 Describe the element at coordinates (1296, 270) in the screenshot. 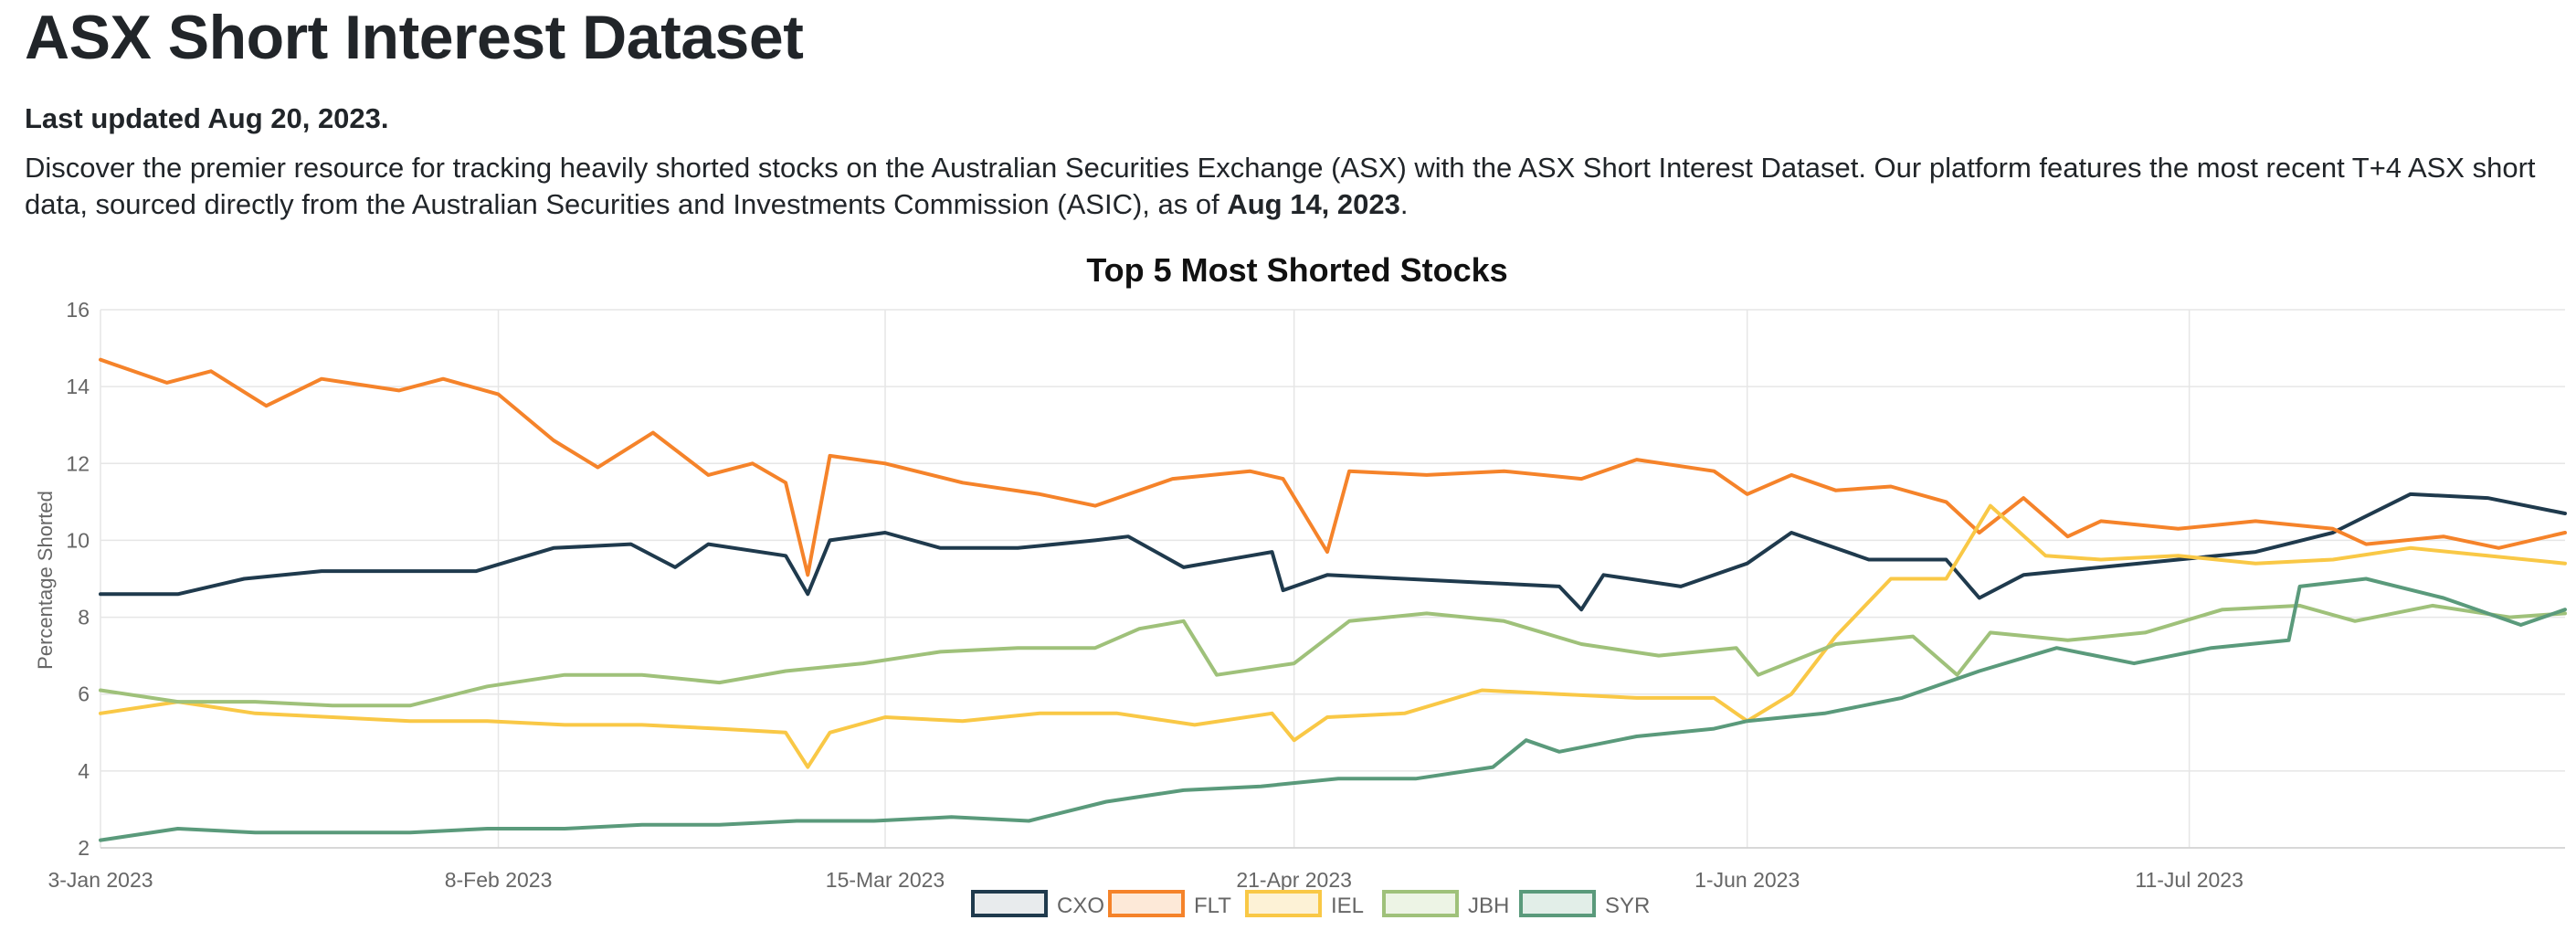

I see `chart-title: Top 5 Most Shorted Stocks` at that location.